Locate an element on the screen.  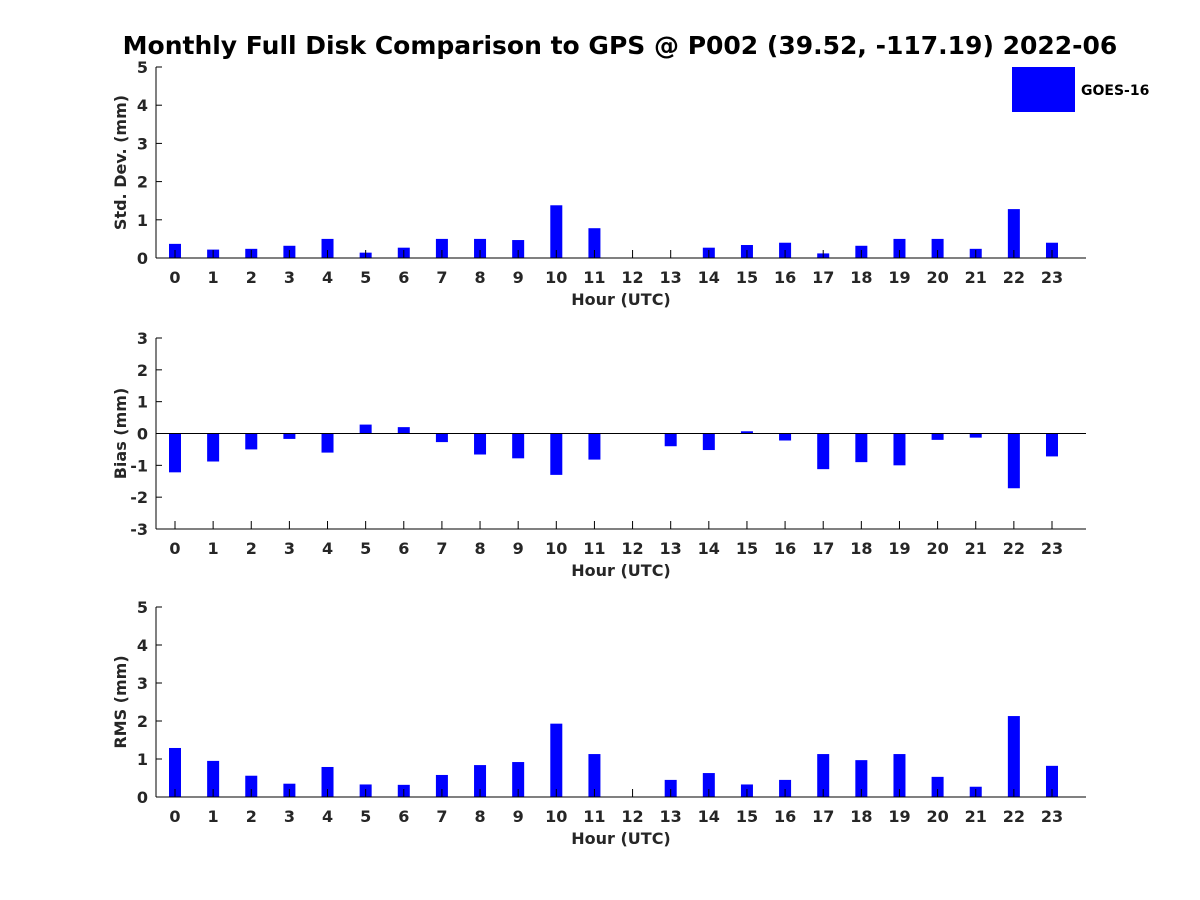
x-tick-label: 13 is located at coordinates (671, 816).